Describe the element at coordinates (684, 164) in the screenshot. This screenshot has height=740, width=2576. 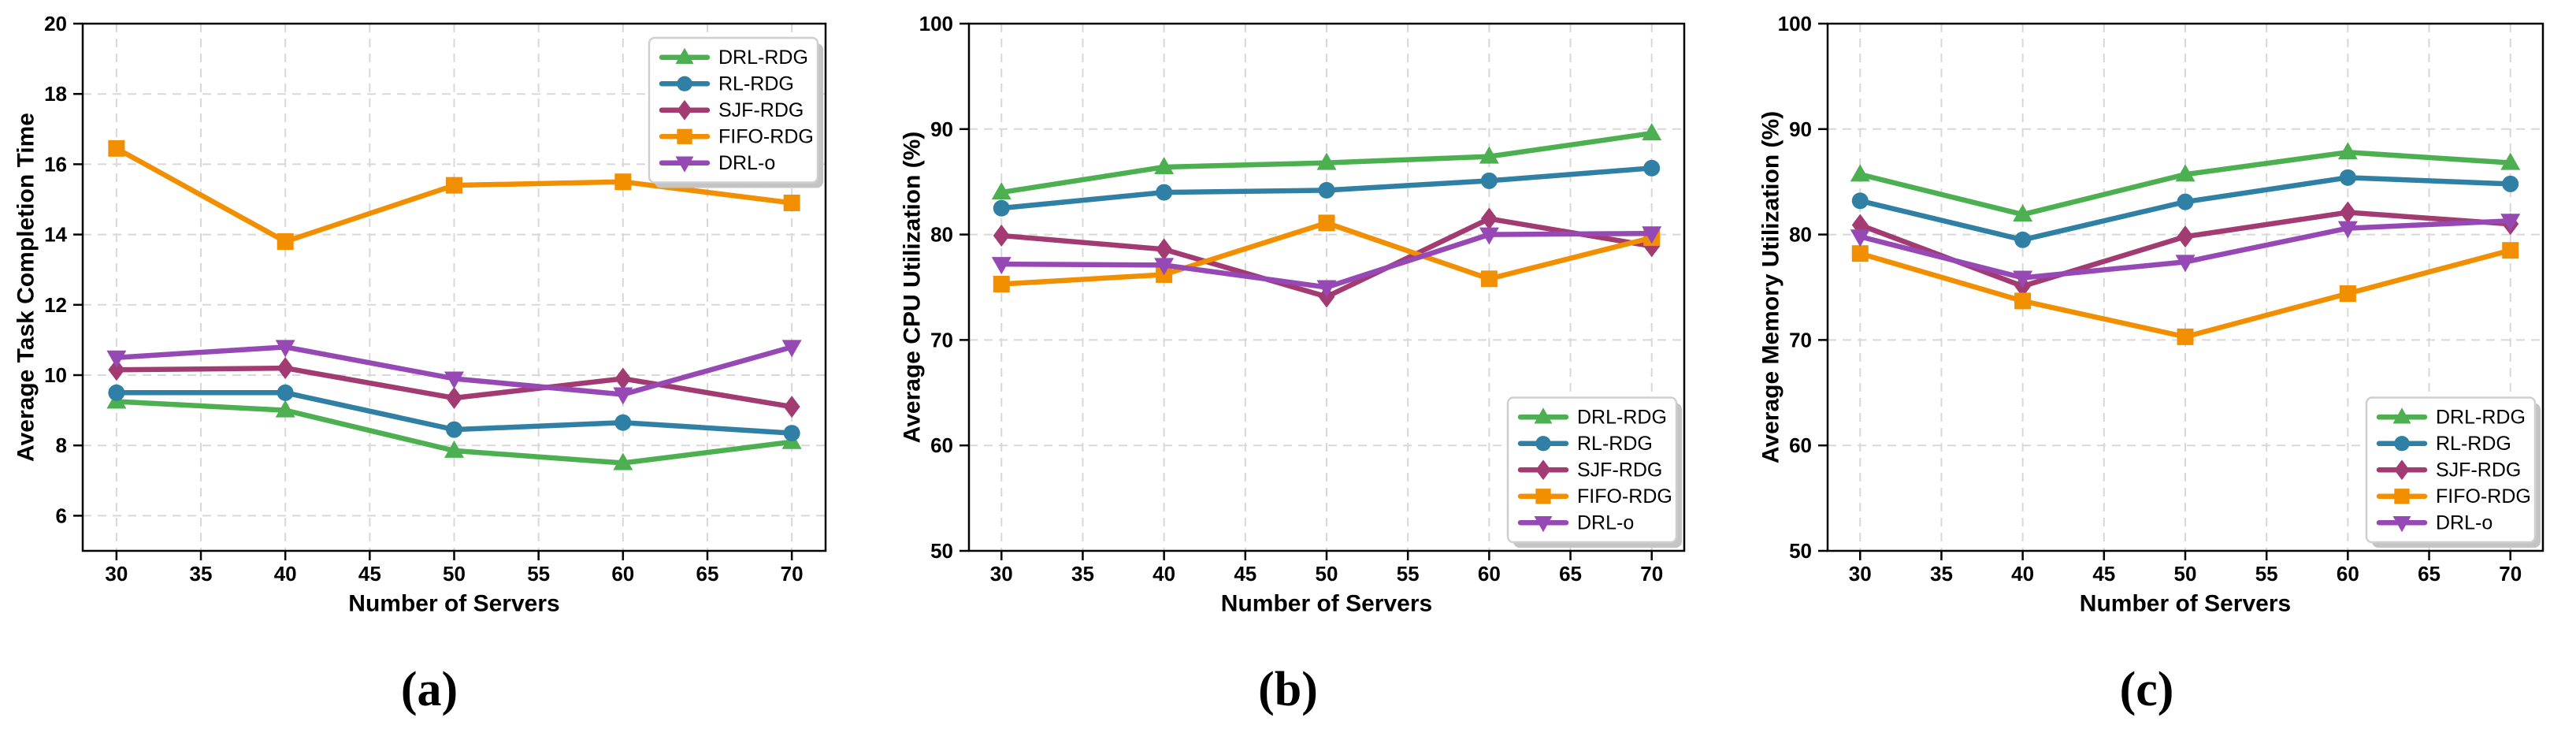
I see `legend-swatch-marker-triangle-down-icon` at that location.